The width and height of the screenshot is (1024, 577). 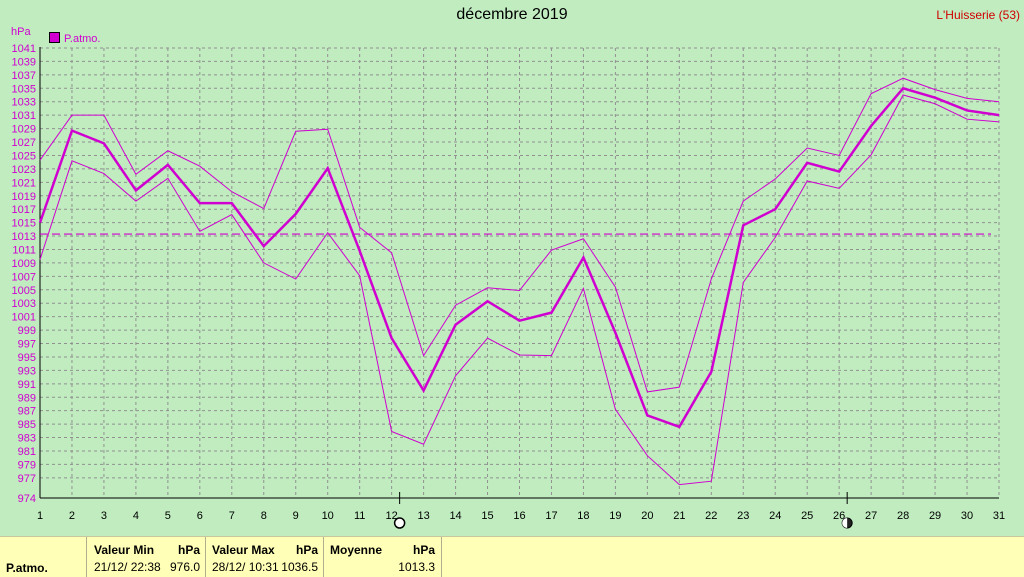 What do you see at coordinates (27, 398) in the screenshot?
I see `y-tick-label: 989` at bounding box center [27, 398].